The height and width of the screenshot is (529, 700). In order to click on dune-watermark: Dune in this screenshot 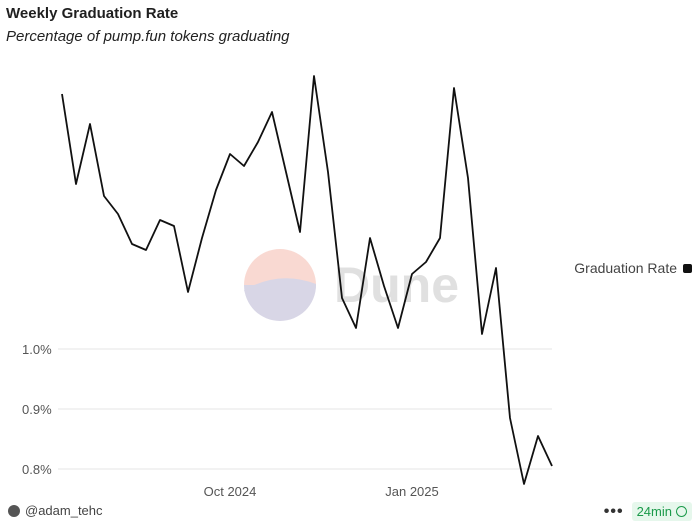, I will do `click(351, 285)`.